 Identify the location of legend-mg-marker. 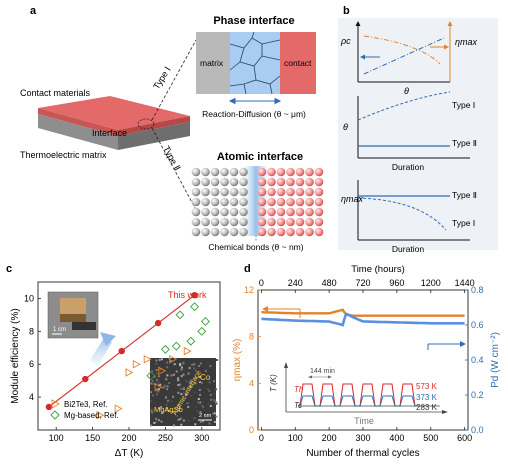
(55, 415).